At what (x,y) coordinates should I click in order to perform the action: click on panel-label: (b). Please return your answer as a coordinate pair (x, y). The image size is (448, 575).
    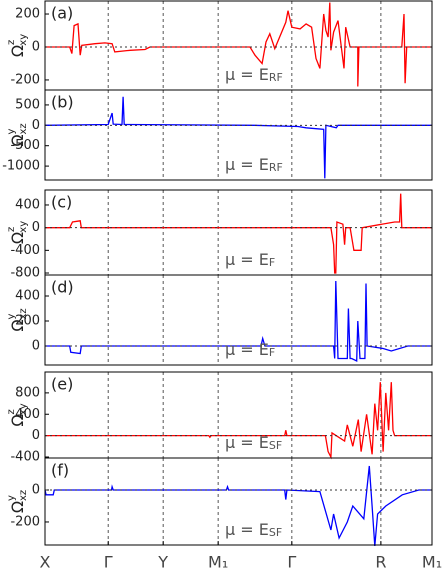
    Looking at the image, I should click on (62, 102).